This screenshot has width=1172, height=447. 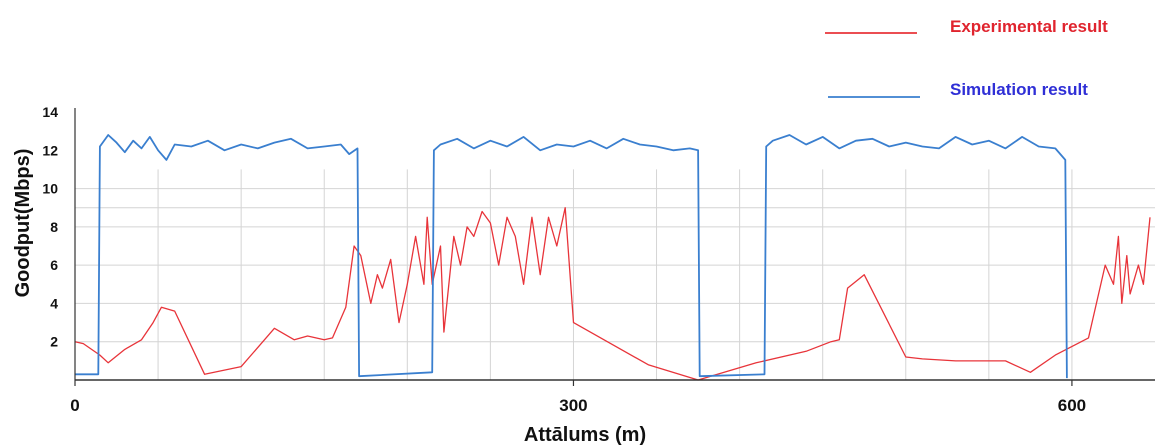 What do you see at coordinates (54, 303) in the screenshot?
I see `y-tick-label: 4` at bounding box center [54, 303].